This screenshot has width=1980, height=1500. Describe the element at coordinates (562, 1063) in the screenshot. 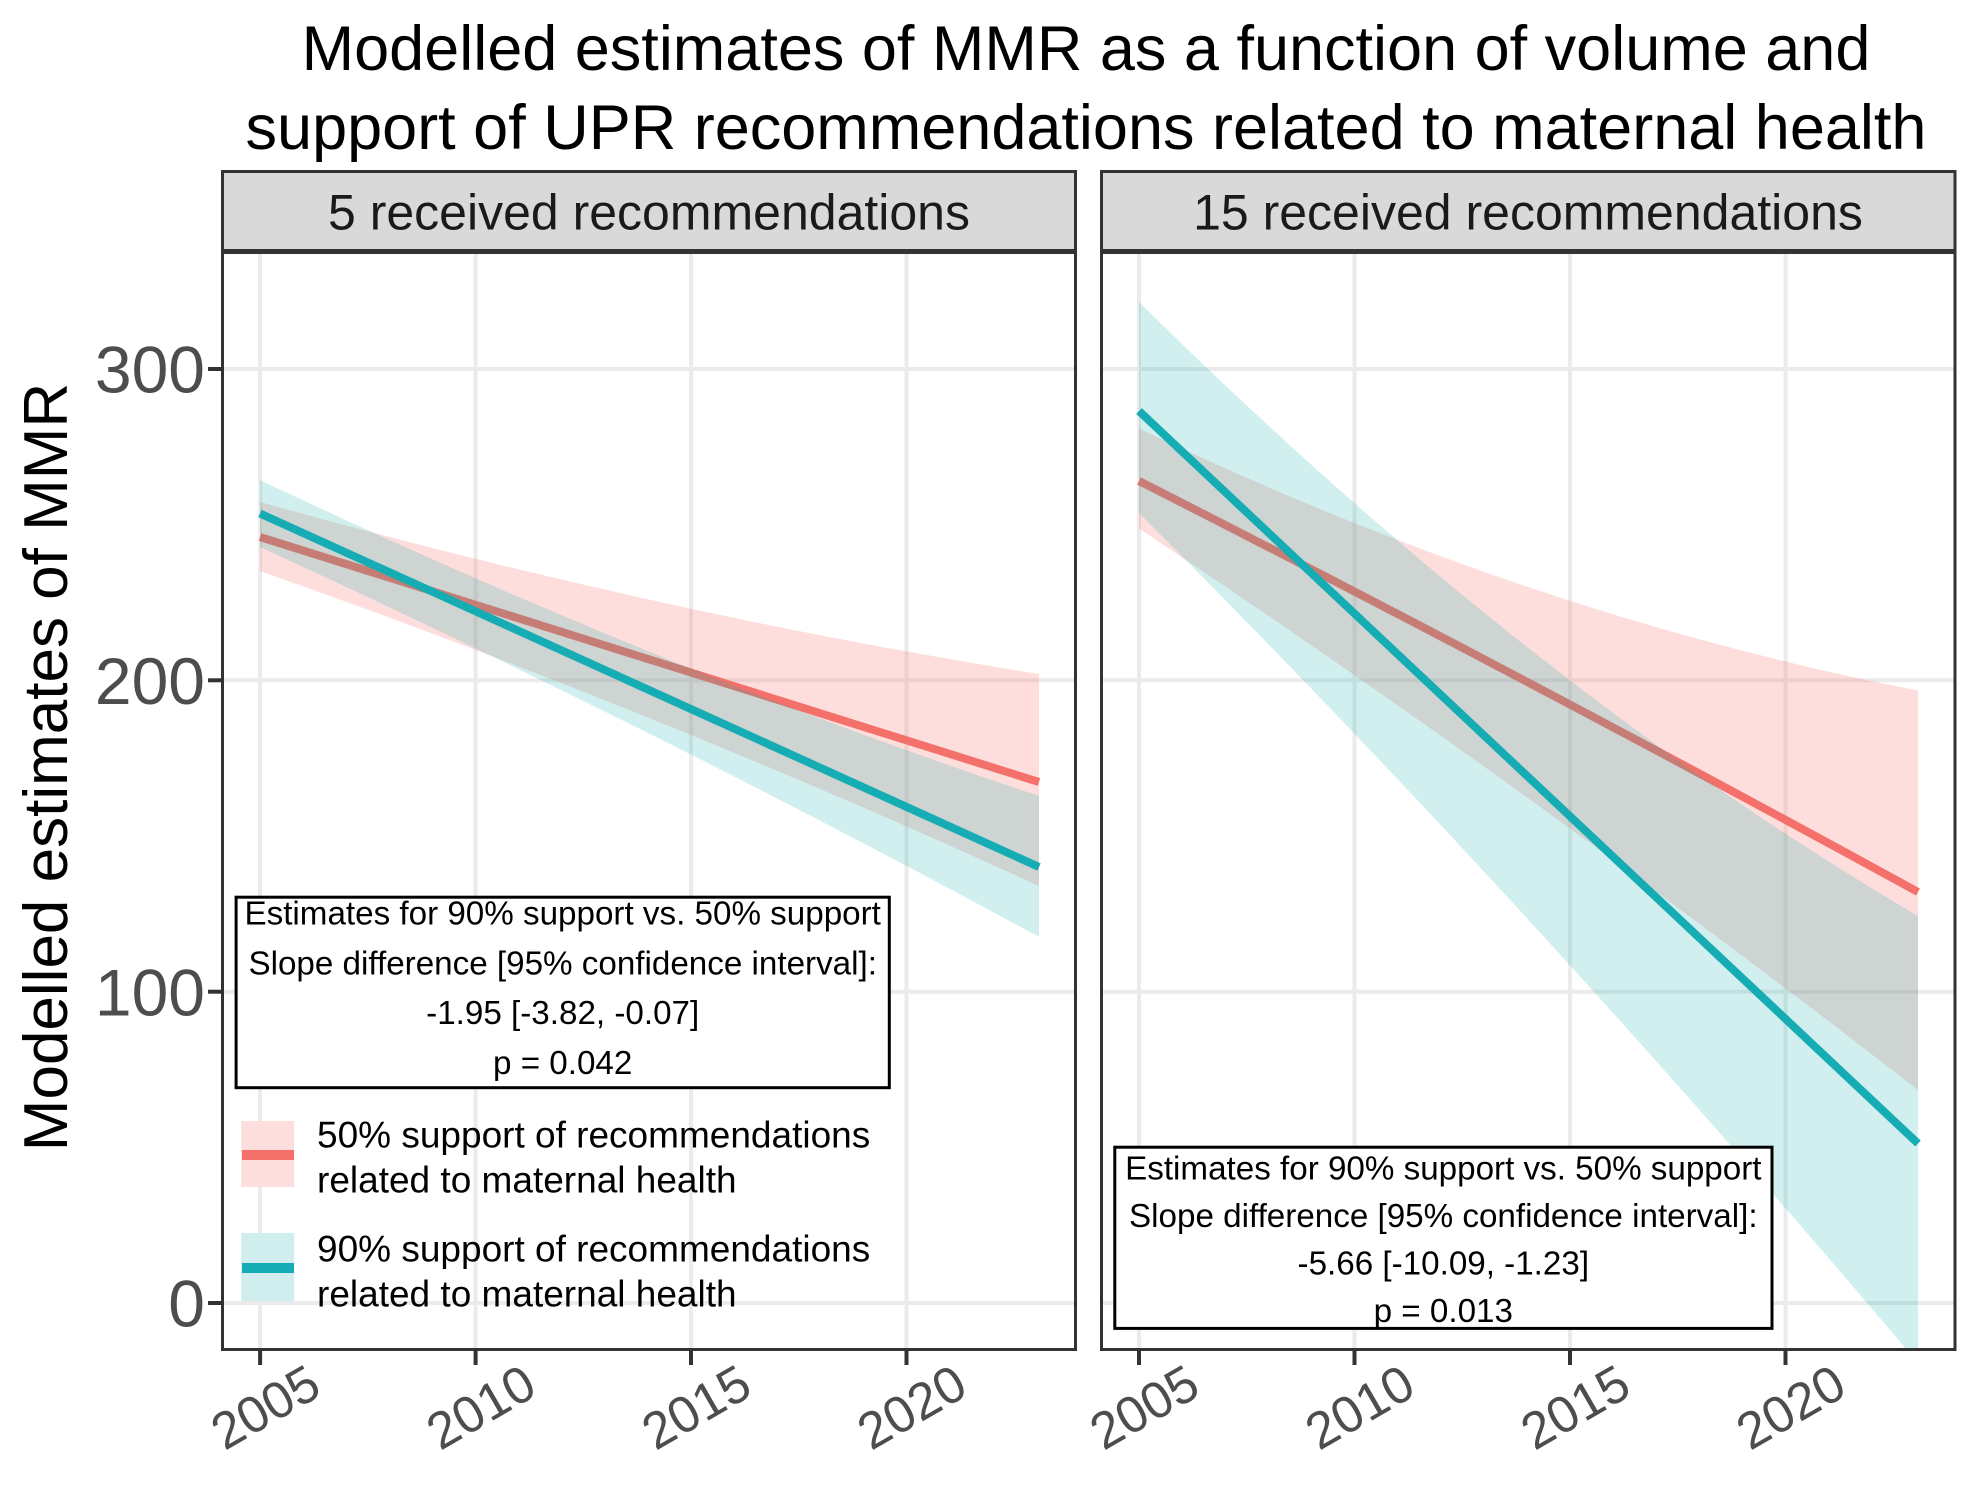

I see `svg-text: p = 0.042` at that location.